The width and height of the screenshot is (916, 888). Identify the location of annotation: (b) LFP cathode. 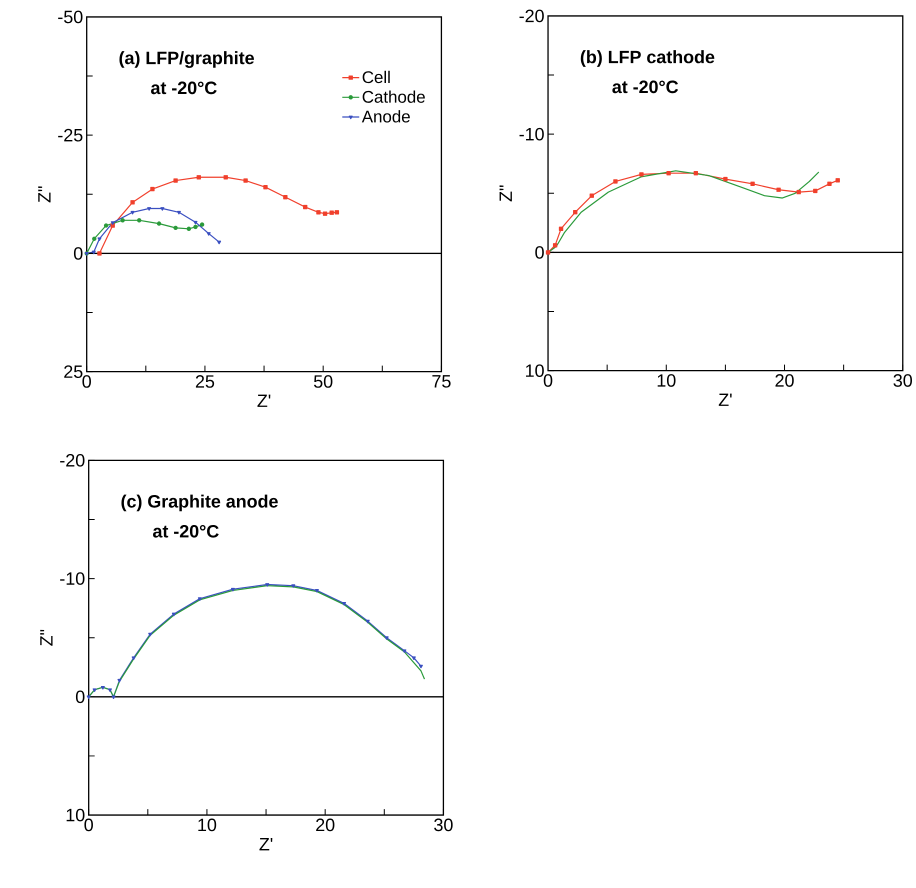
(647, 58).